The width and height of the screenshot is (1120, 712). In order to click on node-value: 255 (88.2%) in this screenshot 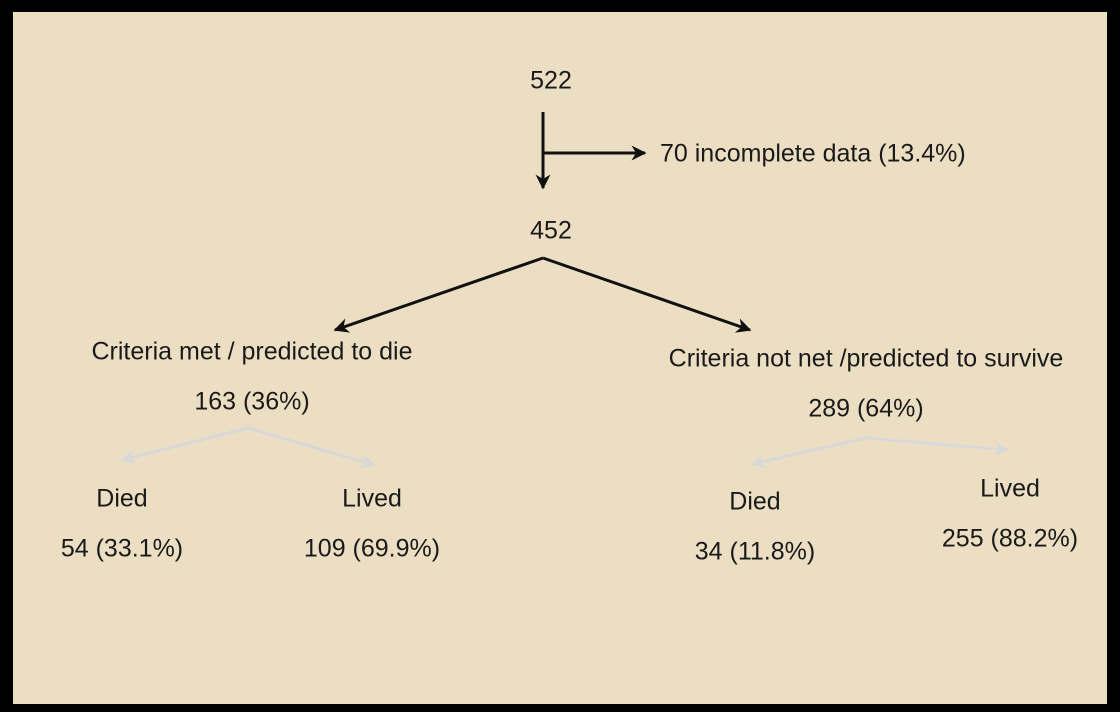, I will do `click(1010, 539)`.